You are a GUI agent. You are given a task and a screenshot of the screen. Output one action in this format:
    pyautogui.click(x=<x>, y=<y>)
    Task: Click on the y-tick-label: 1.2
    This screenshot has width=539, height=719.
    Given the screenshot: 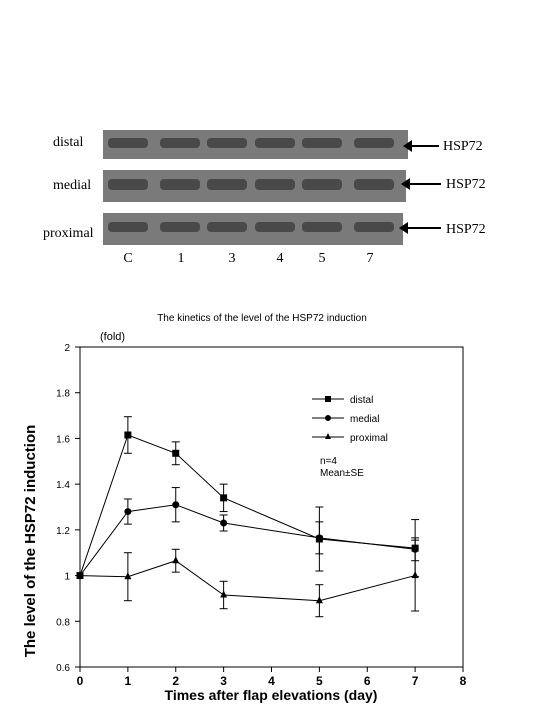 What is the action you would take?
    pyautogui.click(x=63, y=531)
    